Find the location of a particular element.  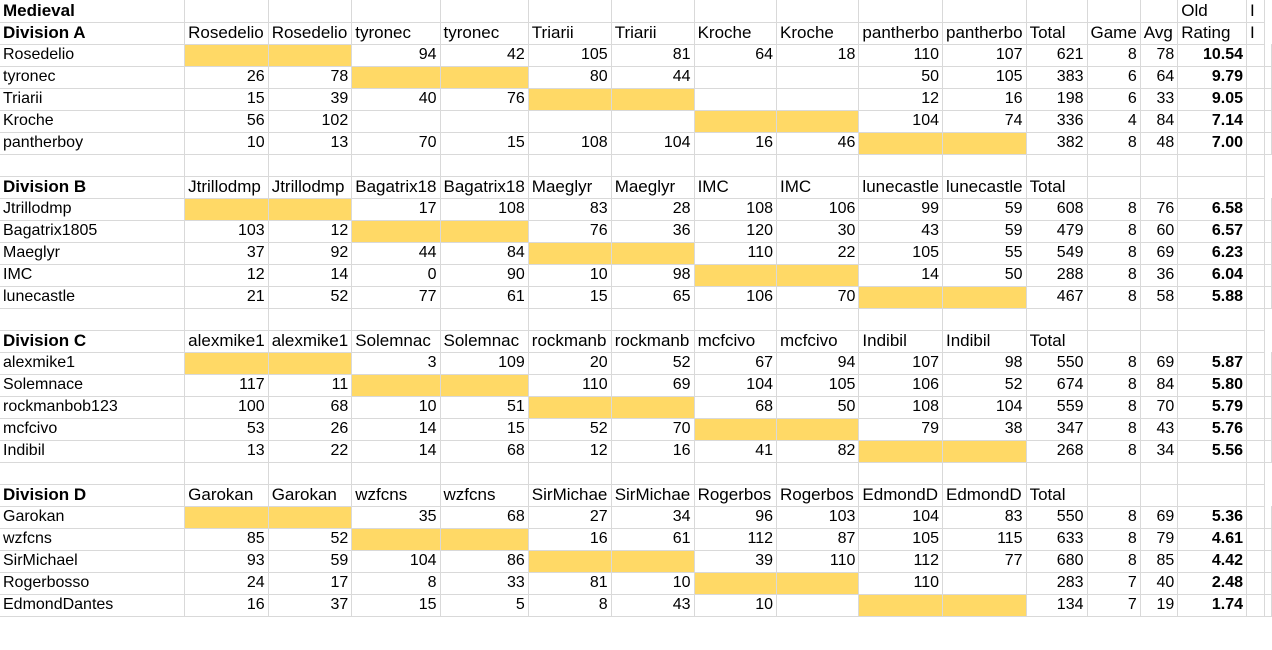

total-cell: 383 is located at coordinates (1057, 77).